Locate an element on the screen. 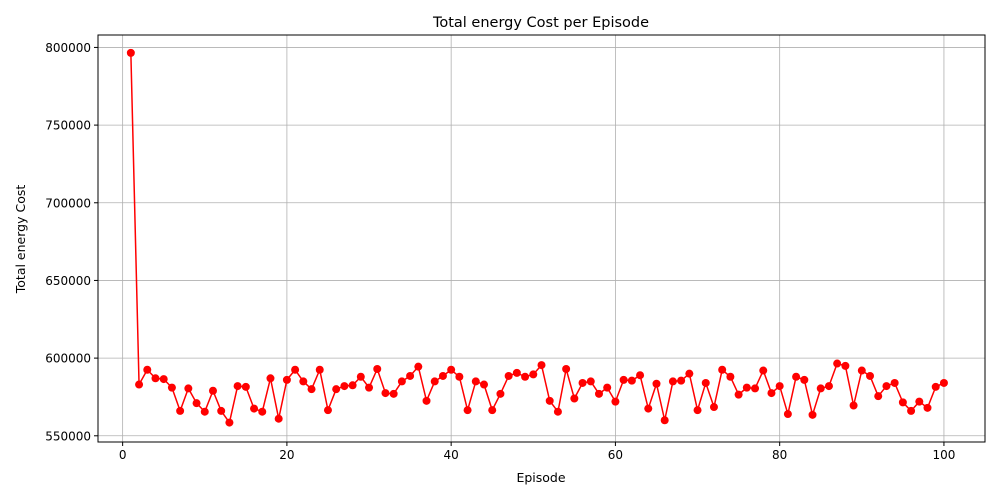  y-tick-label: 600000 is located at coordinates (68, 359).